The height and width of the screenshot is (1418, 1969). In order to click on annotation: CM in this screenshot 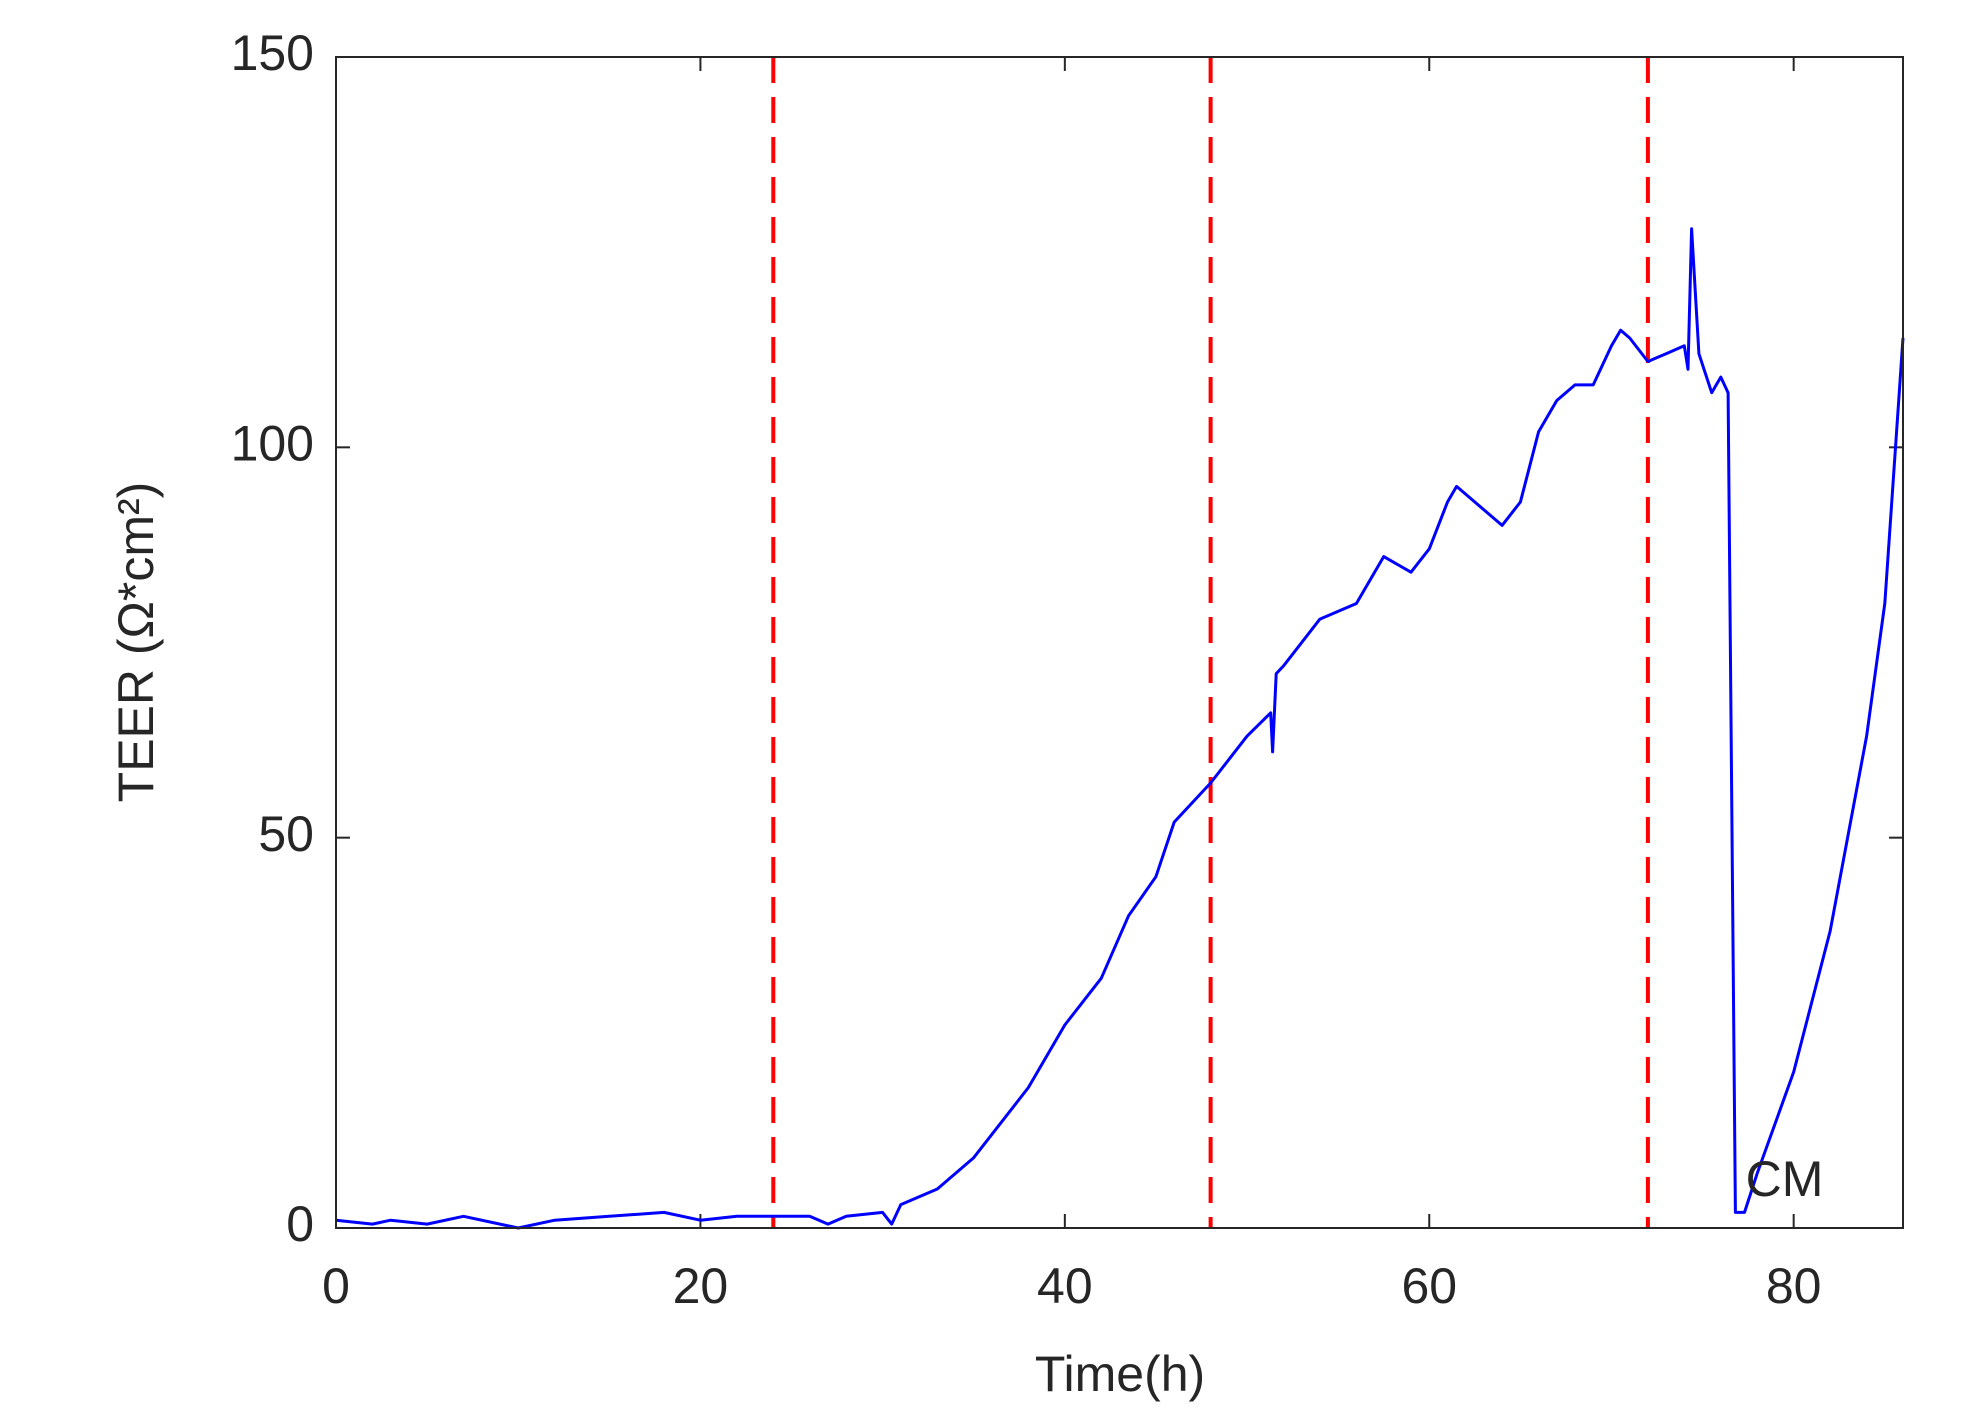, I will do `click(1785, 1179)`.